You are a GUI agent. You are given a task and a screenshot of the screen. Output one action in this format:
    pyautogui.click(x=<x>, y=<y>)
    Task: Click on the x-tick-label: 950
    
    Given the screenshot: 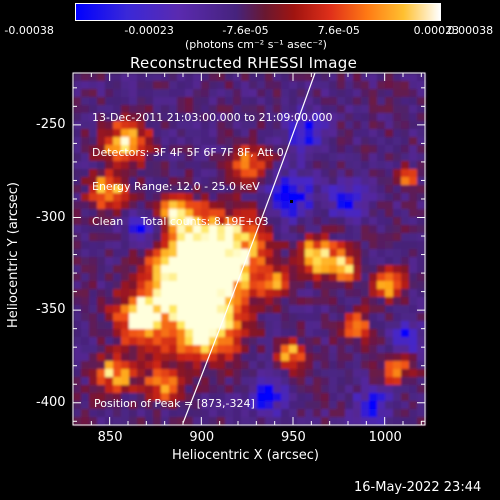 What is the action you would take?
    pyautogui.click(x=293, y=437)
    